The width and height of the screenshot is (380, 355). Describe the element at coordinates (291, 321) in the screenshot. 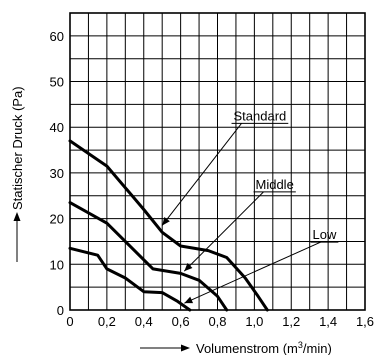

I see `x-tick-label: 1,2` at that location.